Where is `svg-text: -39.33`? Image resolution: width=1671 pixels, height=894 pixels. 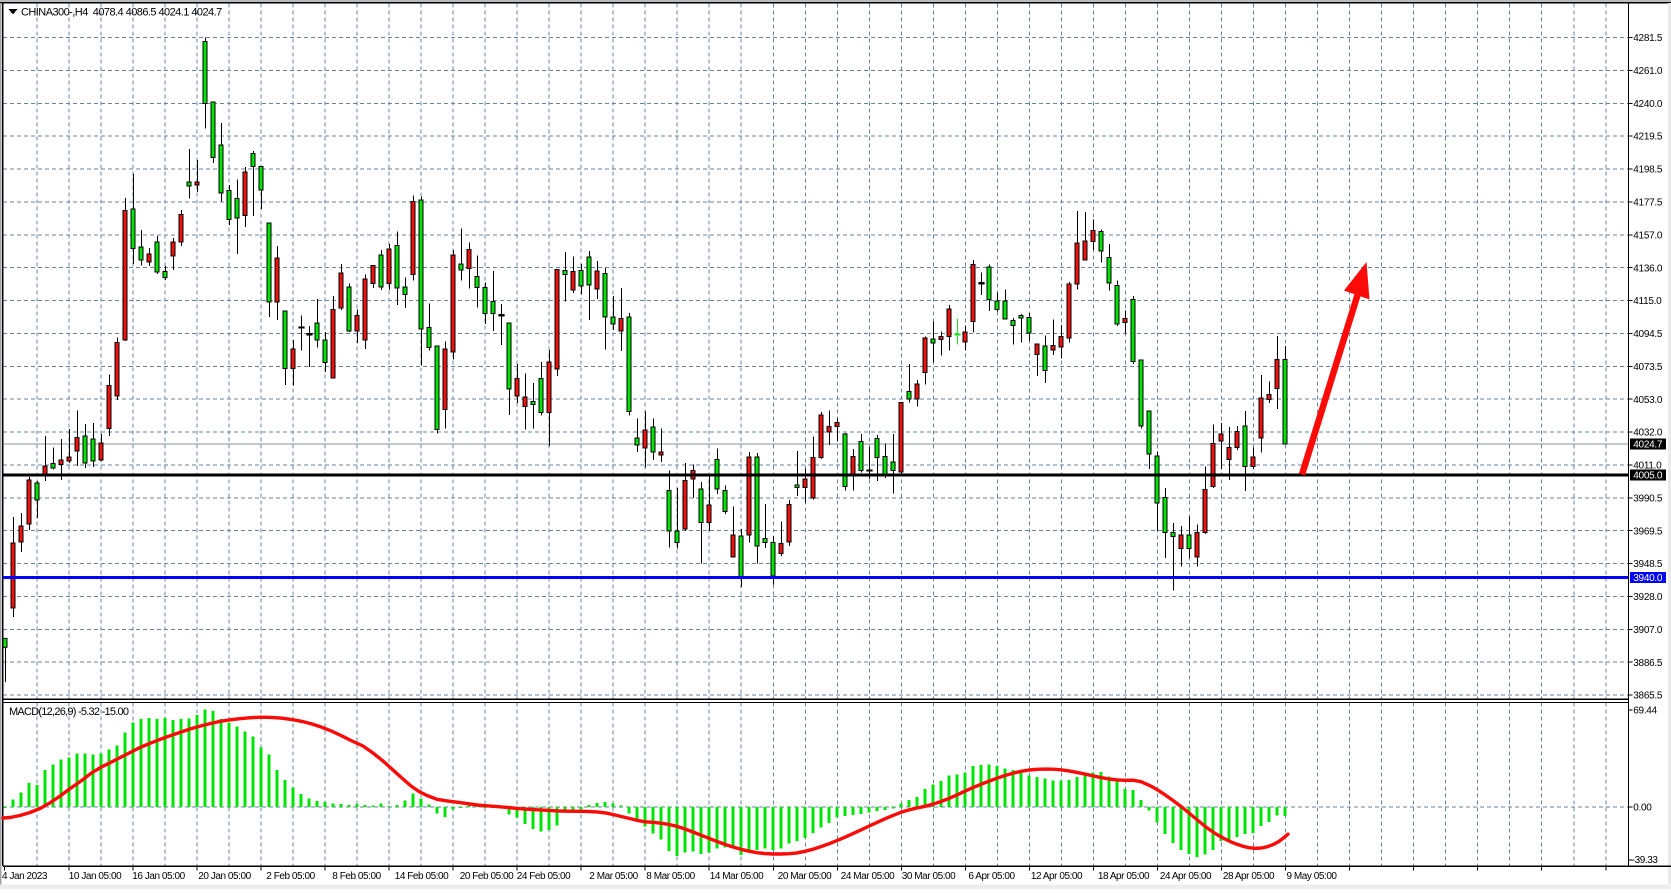
svg-text: -39.33 is located at coordinates (1645, 860).